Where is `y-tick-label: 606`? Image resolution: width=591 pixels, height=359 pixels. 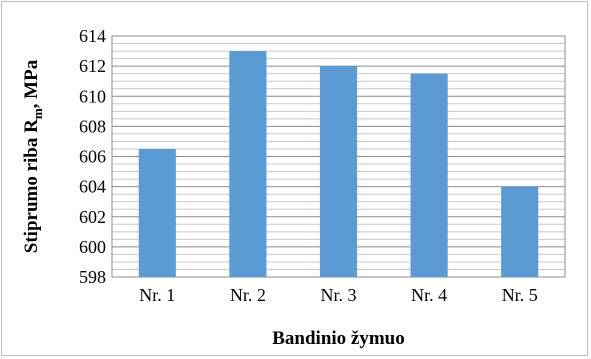
y-tick-label: 606 is located at coordinates (92, 157).